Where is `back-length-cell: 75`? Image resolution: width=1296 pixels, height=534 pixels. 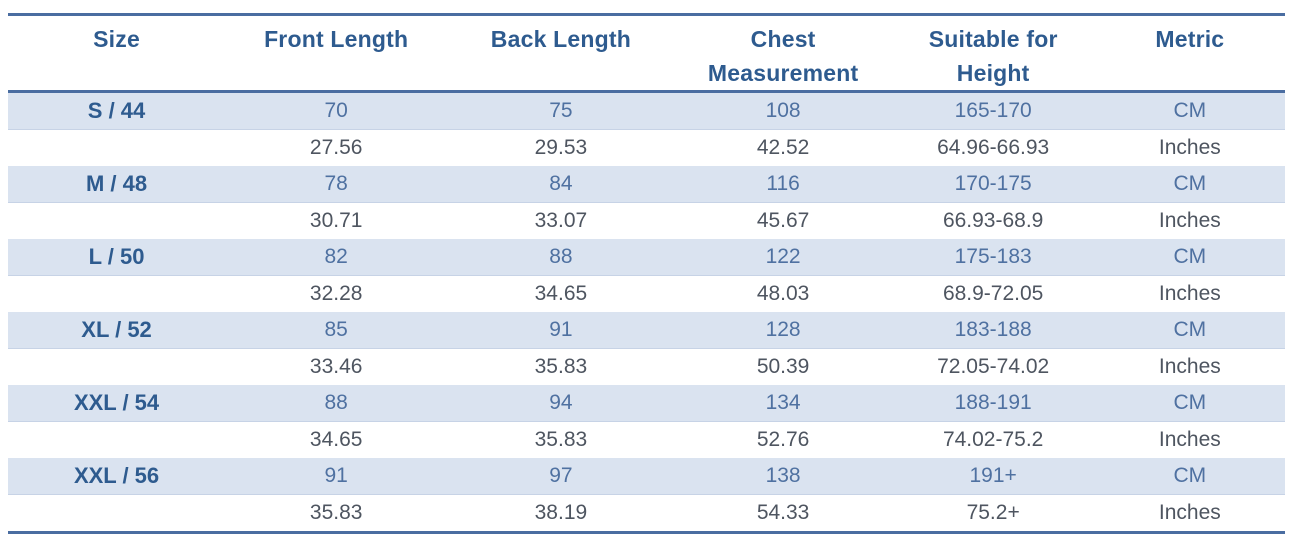
back-length-cell: 75 is located at coordinates (561, 110).